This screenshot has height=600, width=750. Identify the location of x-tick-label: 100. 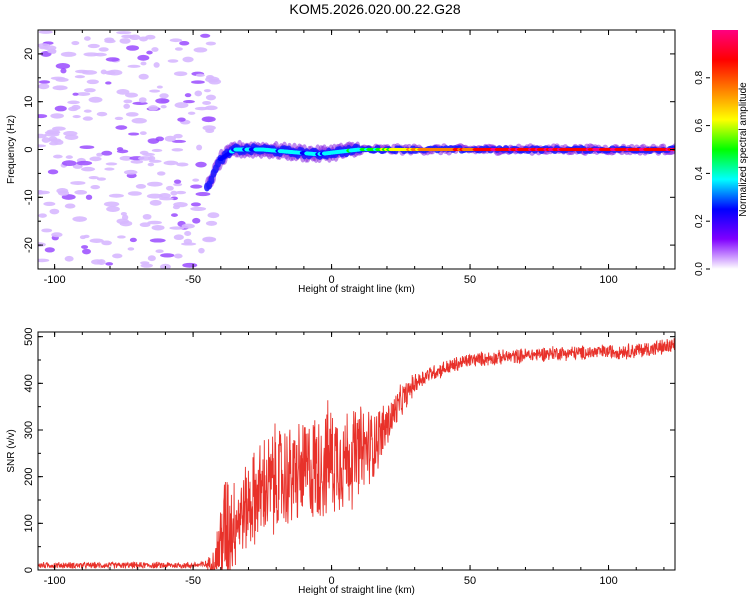
(608, 280).